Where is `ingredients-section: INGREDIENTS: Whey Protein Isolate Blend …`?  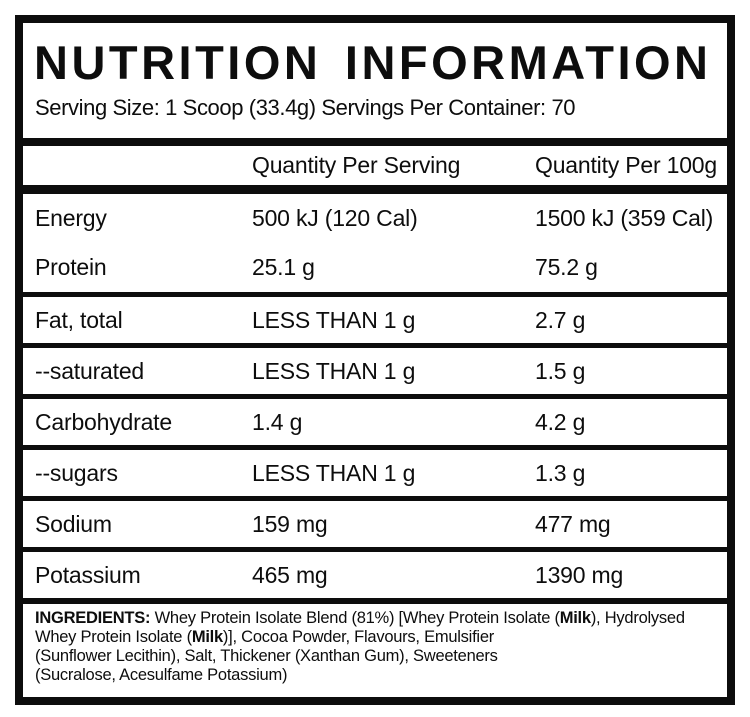 ingredients-section: INGREDIENTS: Whey Protein Isolate Blend … is located at coordinates (375, 650).